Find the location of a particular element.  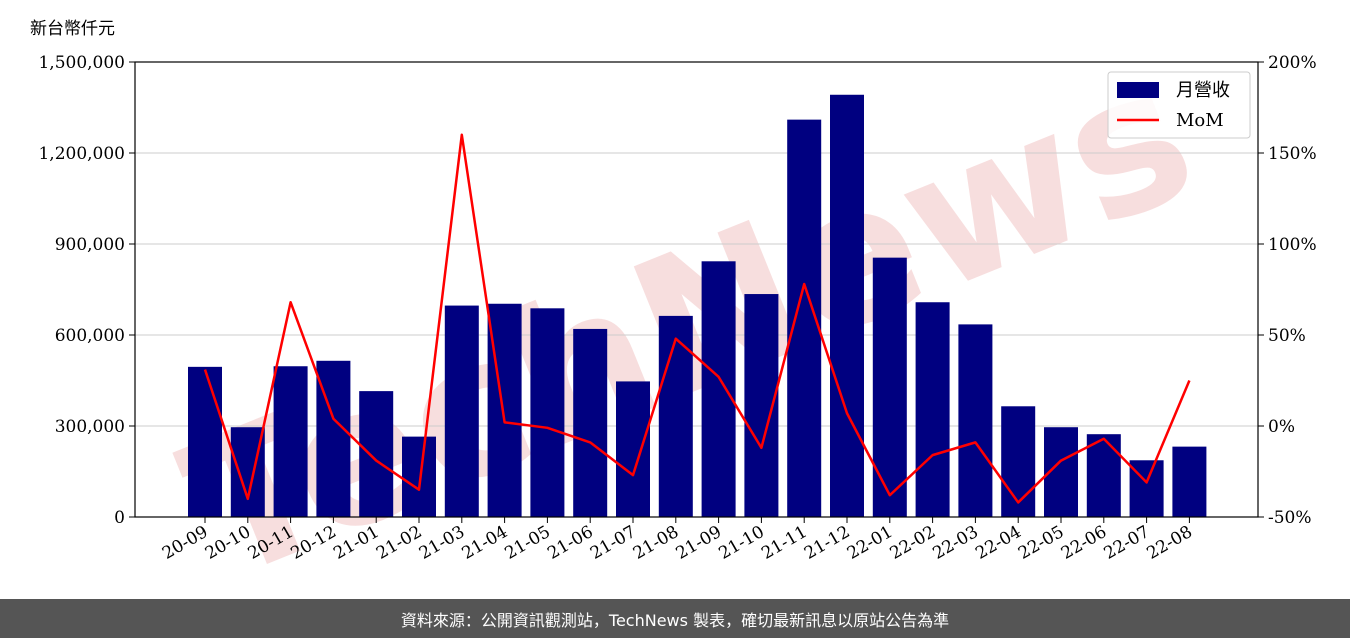

right-tick-label: 100% is located at coordinates (1292, 245).